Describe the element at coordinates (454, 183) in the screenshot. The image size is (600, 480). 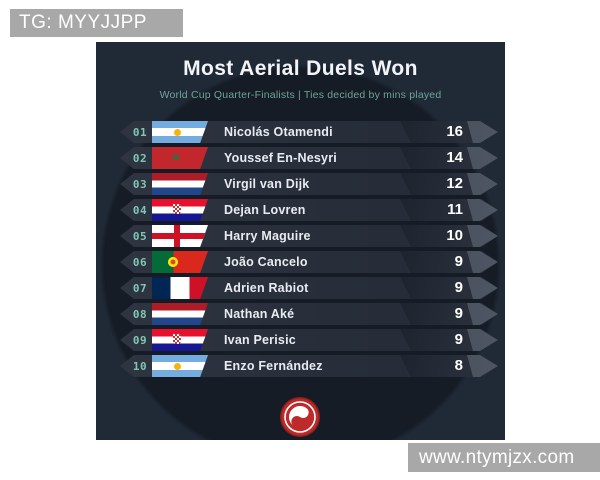
I see `value-label: 12` at that location.